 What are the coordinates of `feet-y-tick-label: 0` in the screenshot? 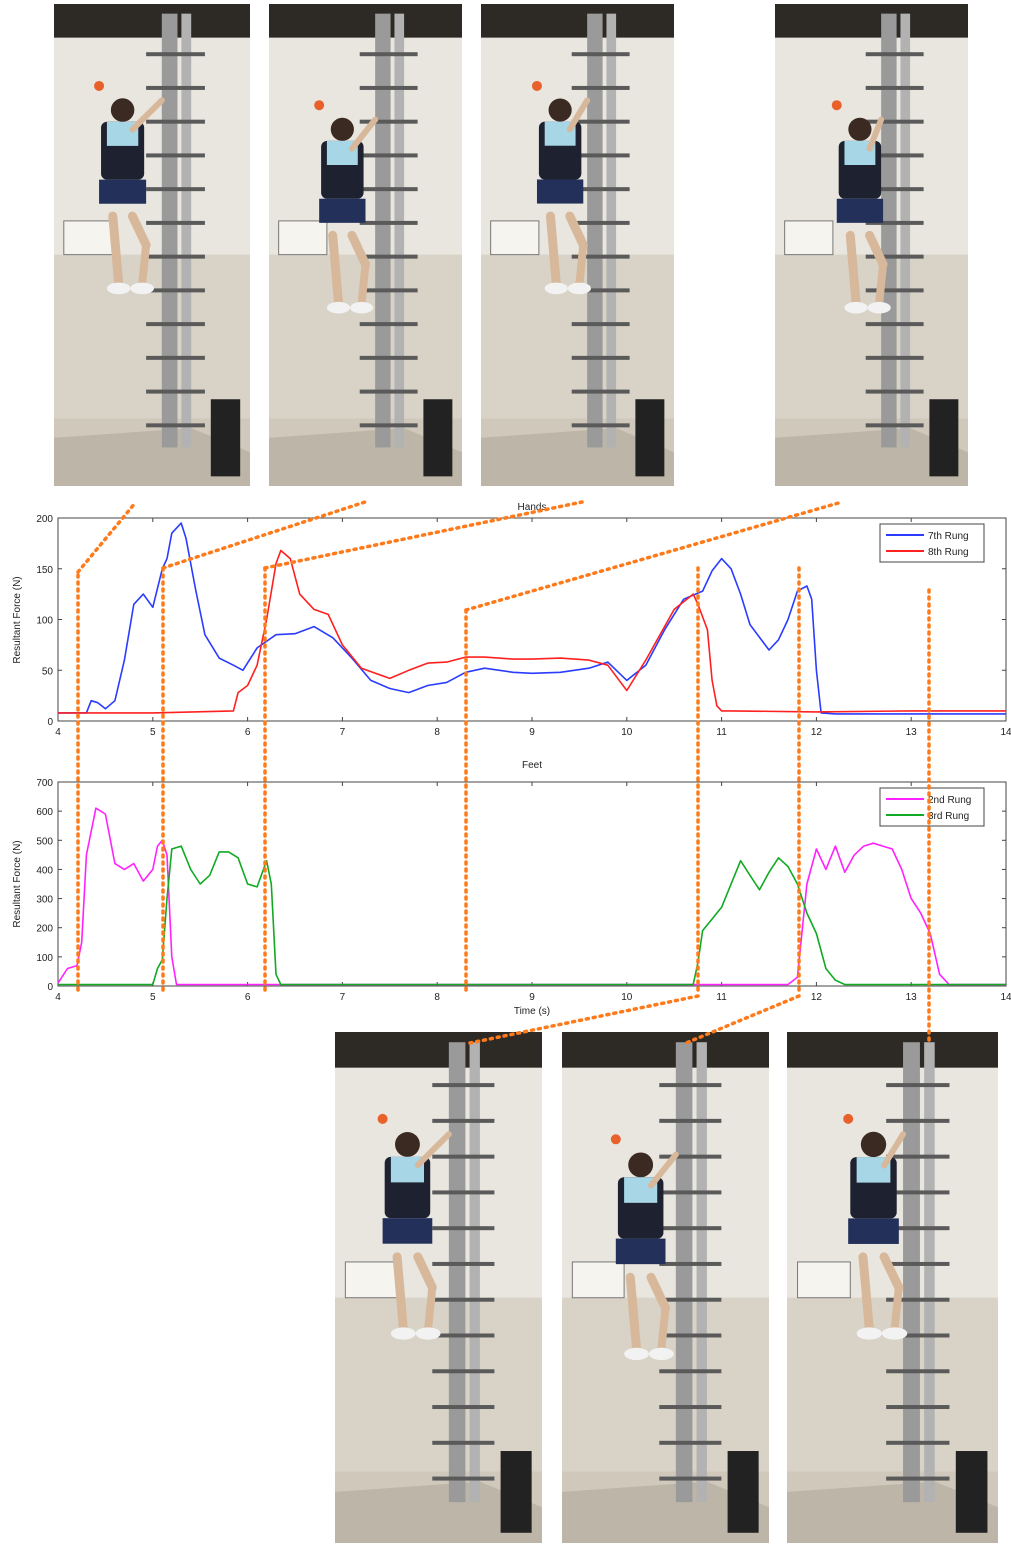 It's located at (50, 987).